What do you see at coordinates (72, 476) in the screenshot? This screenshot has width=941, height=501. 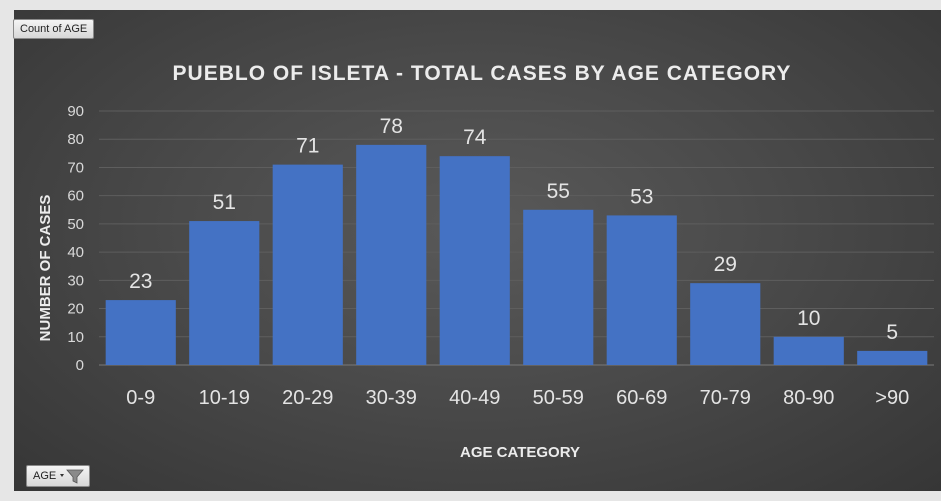 I see `filter-dropdown-icon` at bounding box center [72, 476].